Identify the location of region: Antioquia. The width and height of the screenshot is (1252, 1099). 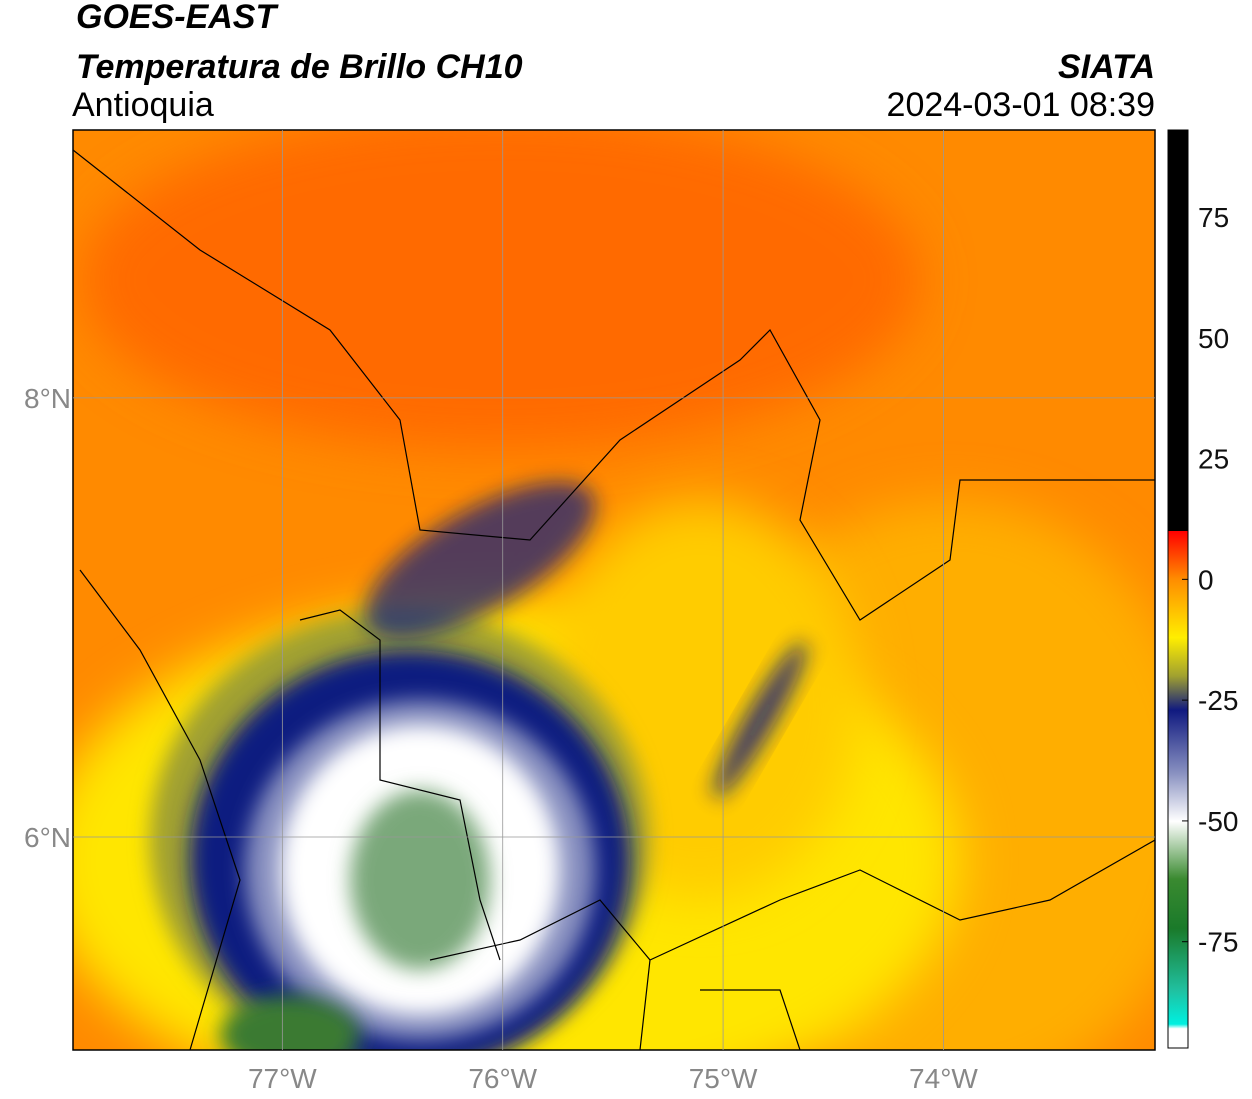
(143, 105).